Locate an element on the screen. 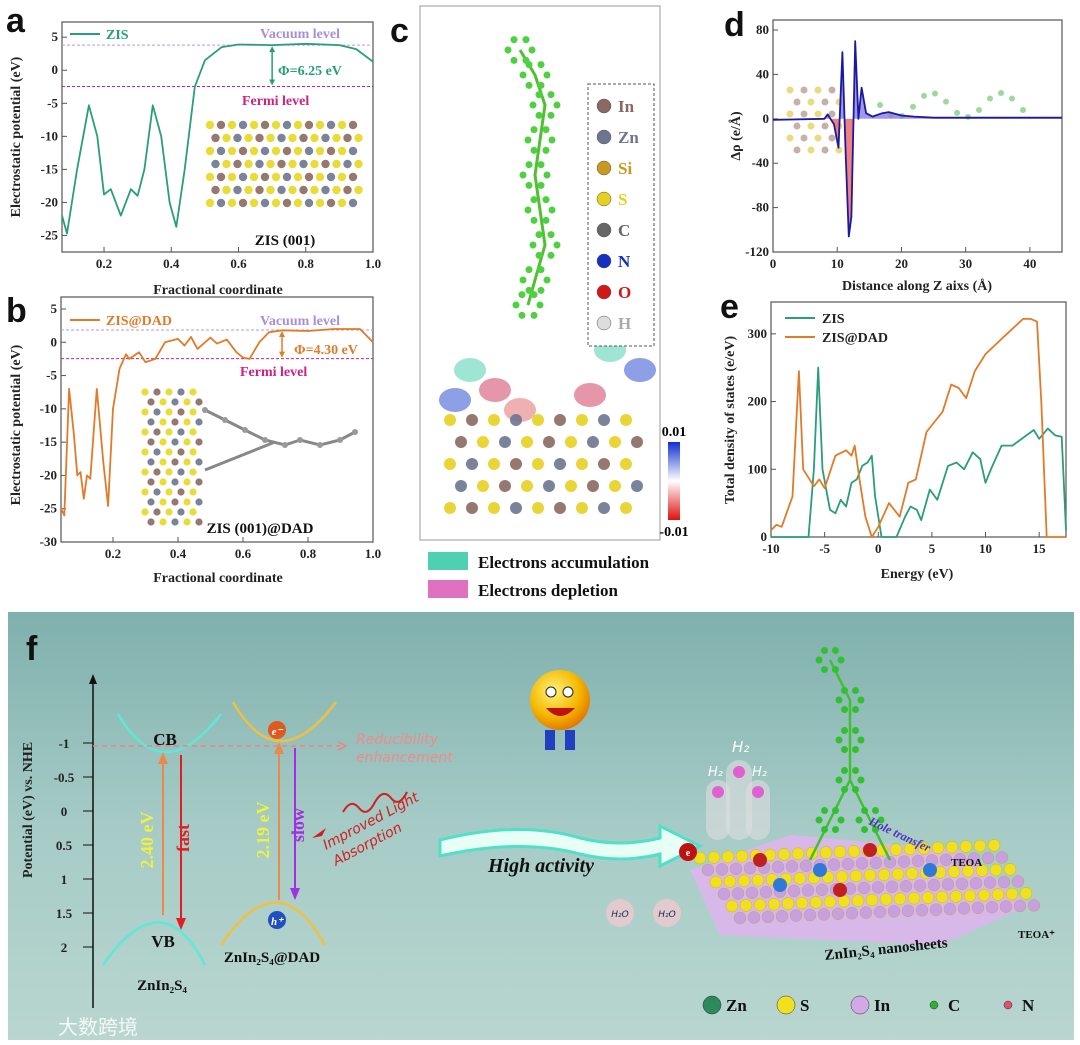 The image size is (1080, 1045). y-tick-label: -1 is located at coordinates (64, 743).